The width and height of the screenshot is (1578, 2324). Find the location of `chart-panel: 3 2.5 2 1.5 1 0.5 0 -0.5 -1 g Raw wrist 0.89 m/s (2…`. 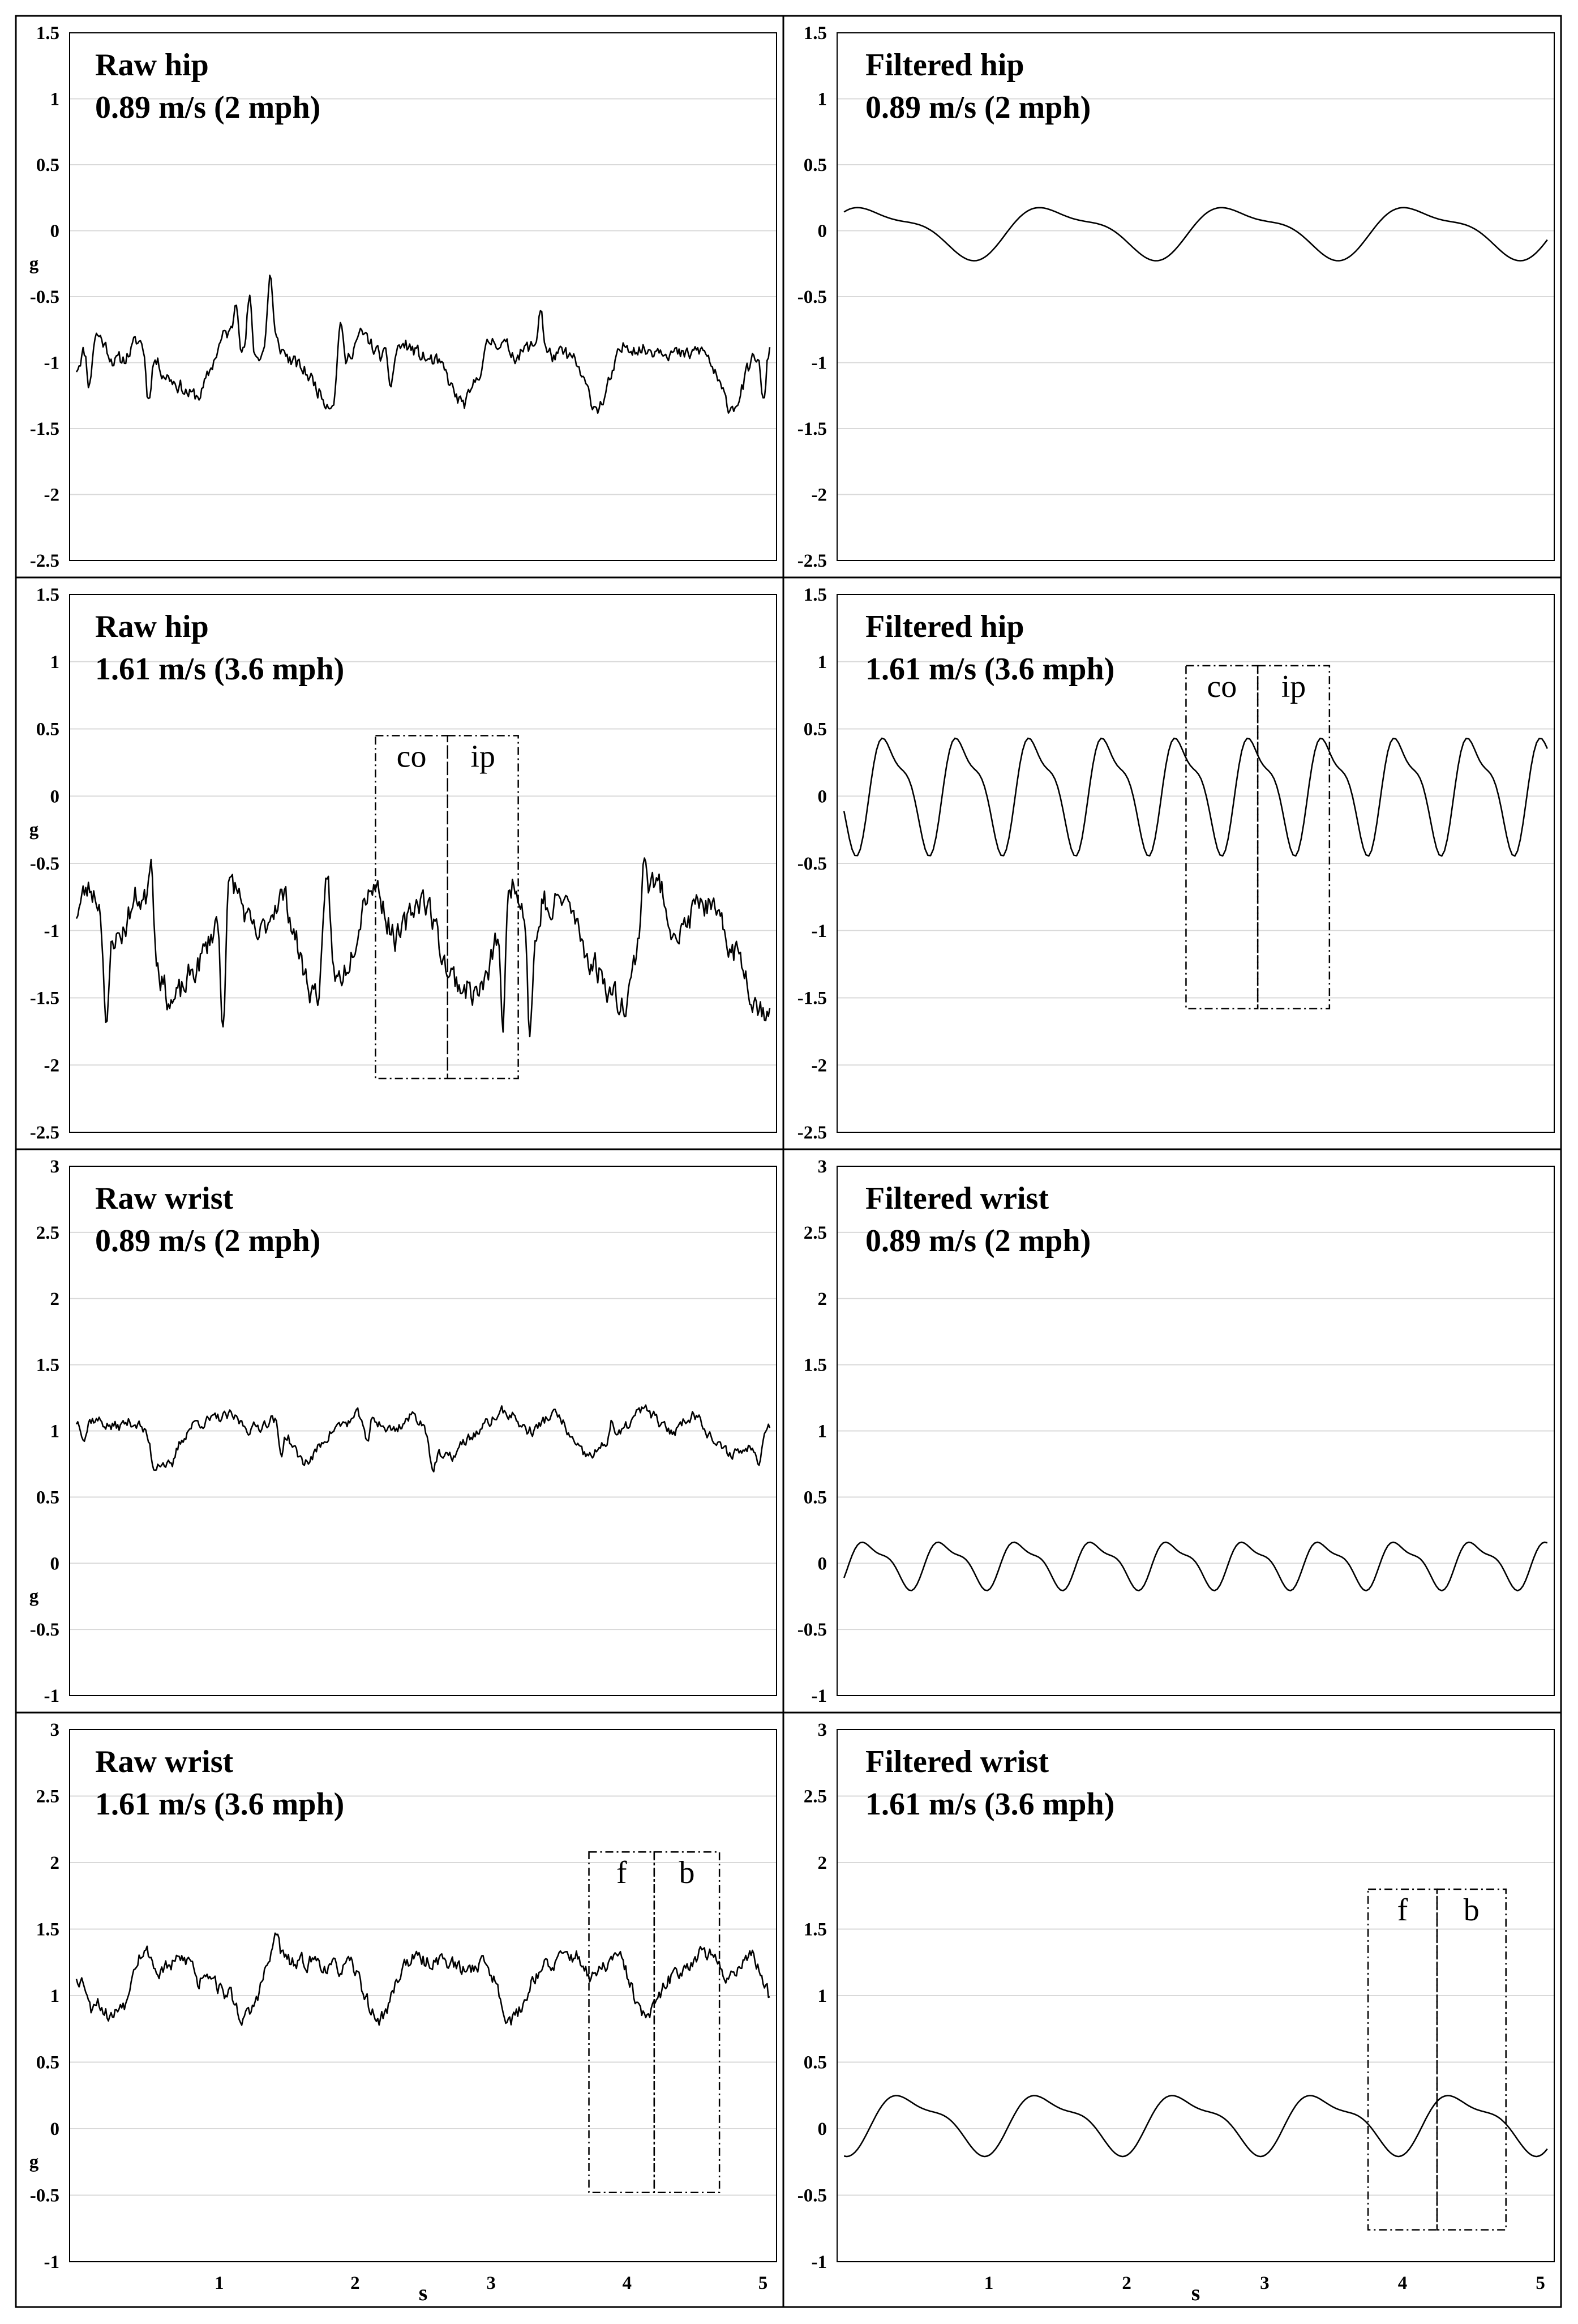

chart-panel: 3 2.5 2 1.5 1 0.5 0 -0.5 -1 g Raw wrist 0.89 m/s (2… is located at coordinates (400, 1431).